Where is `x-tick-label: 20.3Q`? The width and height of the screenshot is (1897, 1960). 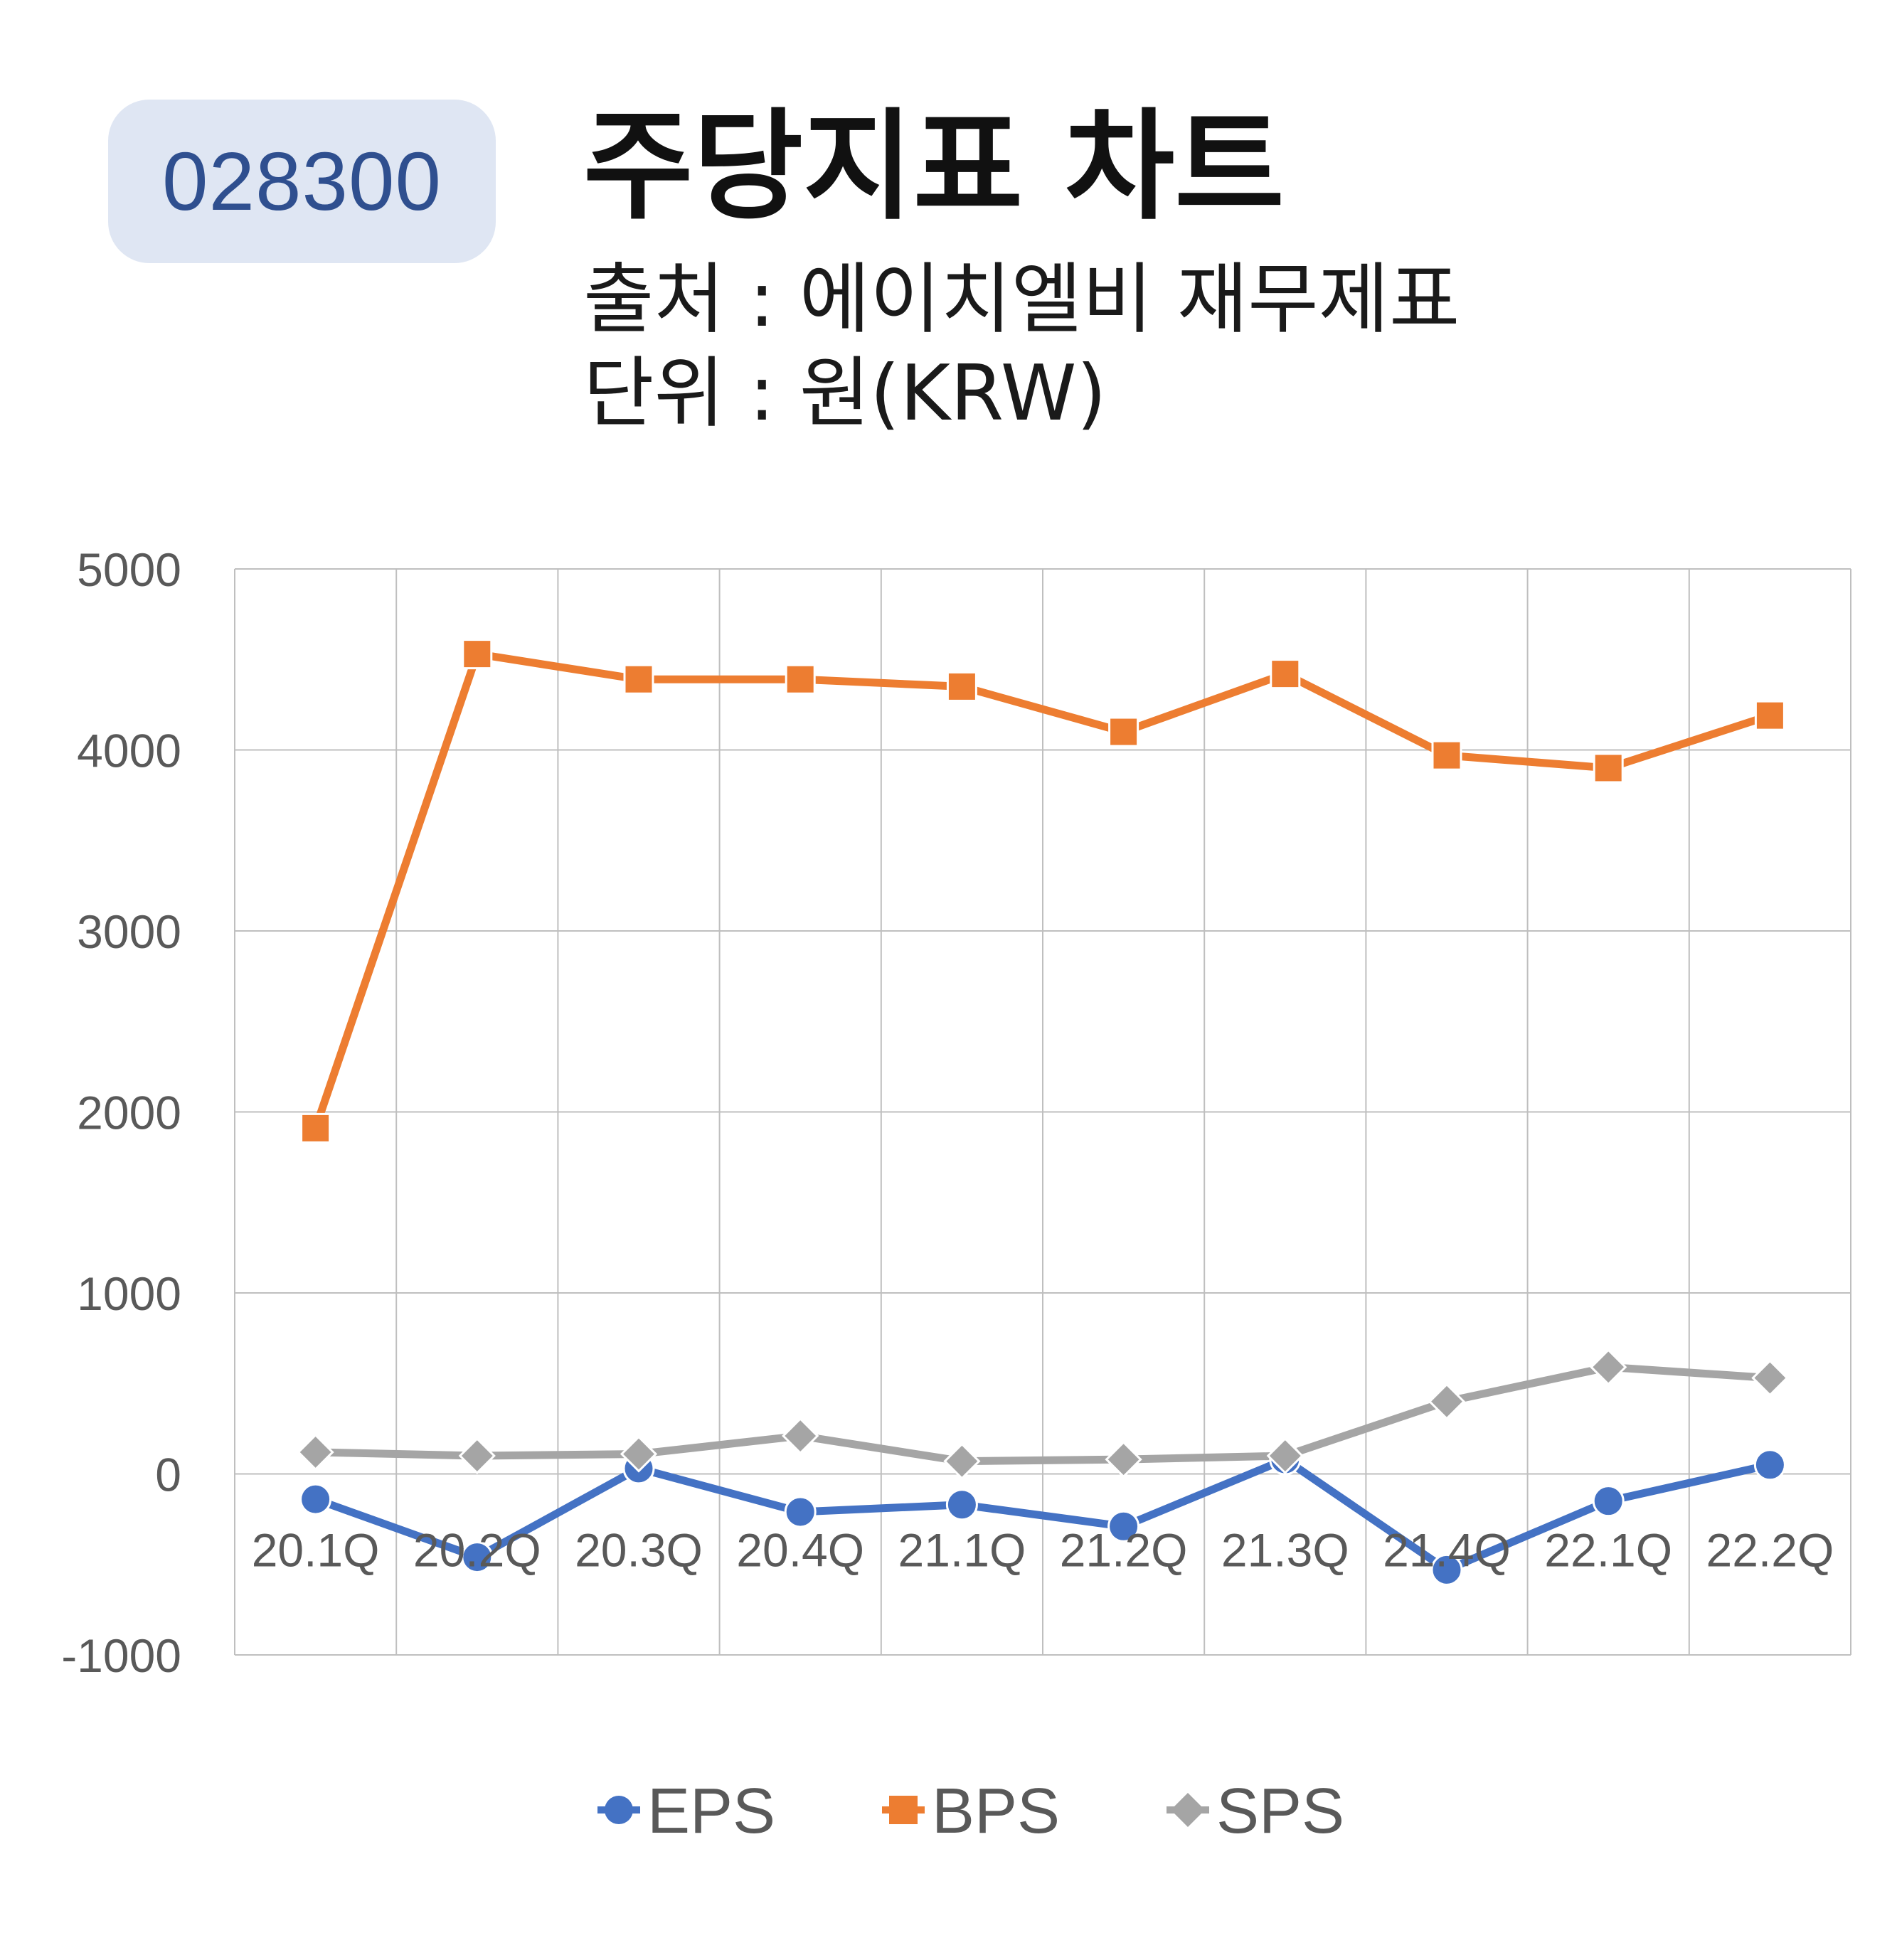 x-tick-label: 20.3Q is located at coordinates (639, 1550).